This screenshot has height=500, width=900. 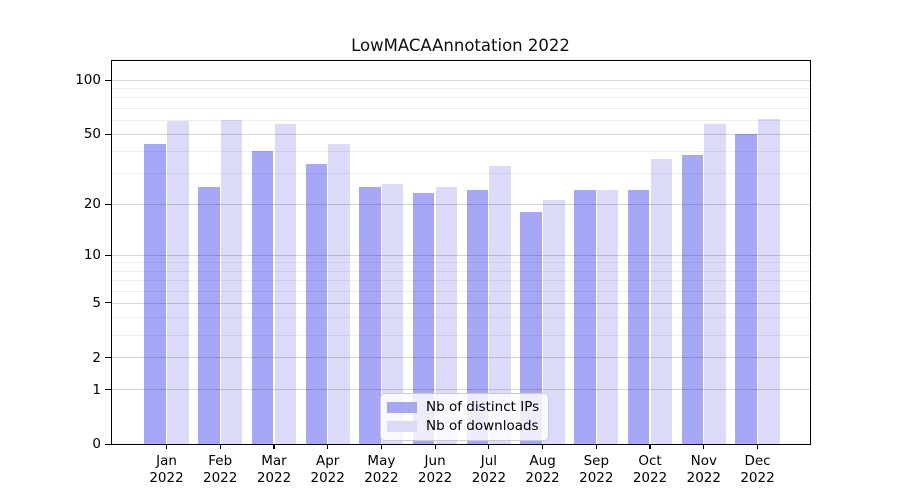 I want to click on bar-distinct-ips-dec, so click(x=746, y=288).